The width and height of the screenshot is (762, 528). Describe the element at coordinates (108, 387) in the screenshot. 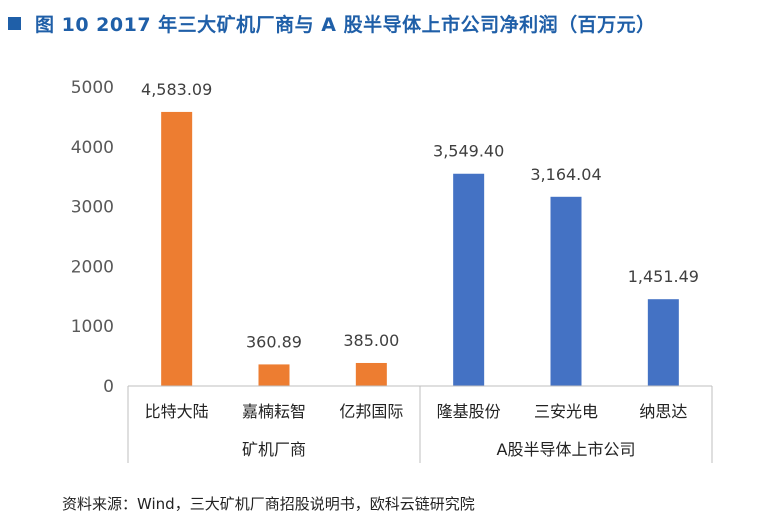

I see `y-tick-label: 0` at that location.